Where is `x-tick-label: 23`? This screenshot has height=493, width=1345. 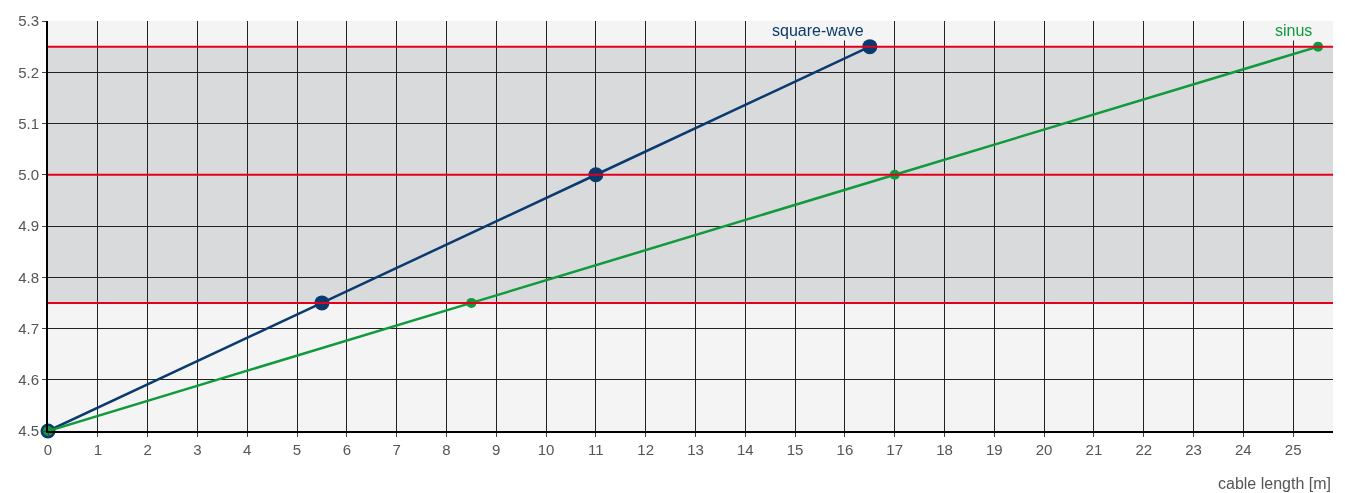
x-tick-label: 23 is located at coordinates (1193, 449).